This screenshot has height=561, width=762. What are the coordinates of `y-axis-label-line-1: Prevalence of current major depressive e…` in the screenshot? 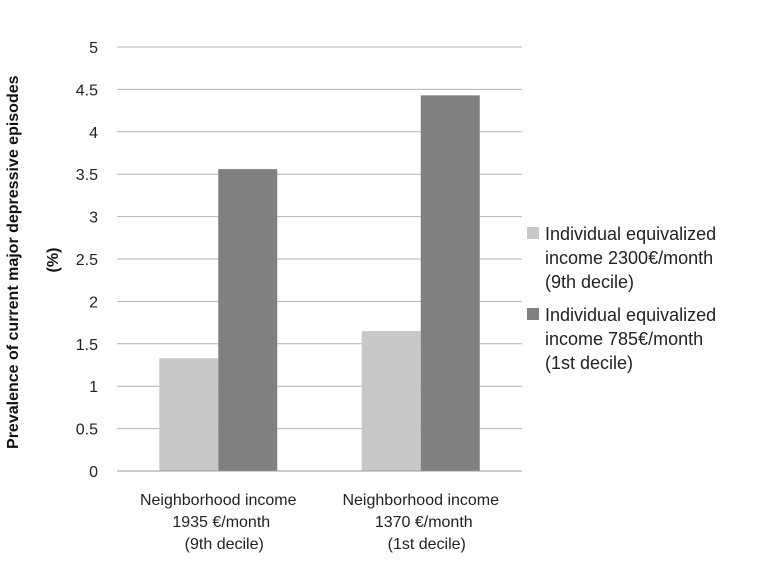 It's located at (13, 262).